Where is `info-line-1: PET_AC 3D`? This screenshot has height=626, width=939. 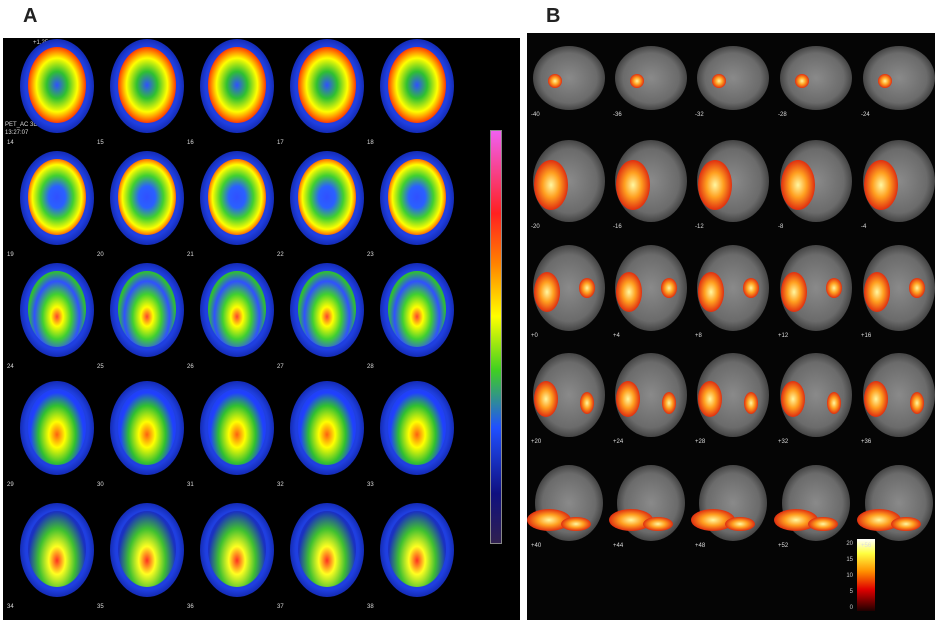 info-line-1: PET_AC 3D is located at coordinates (21, 125).